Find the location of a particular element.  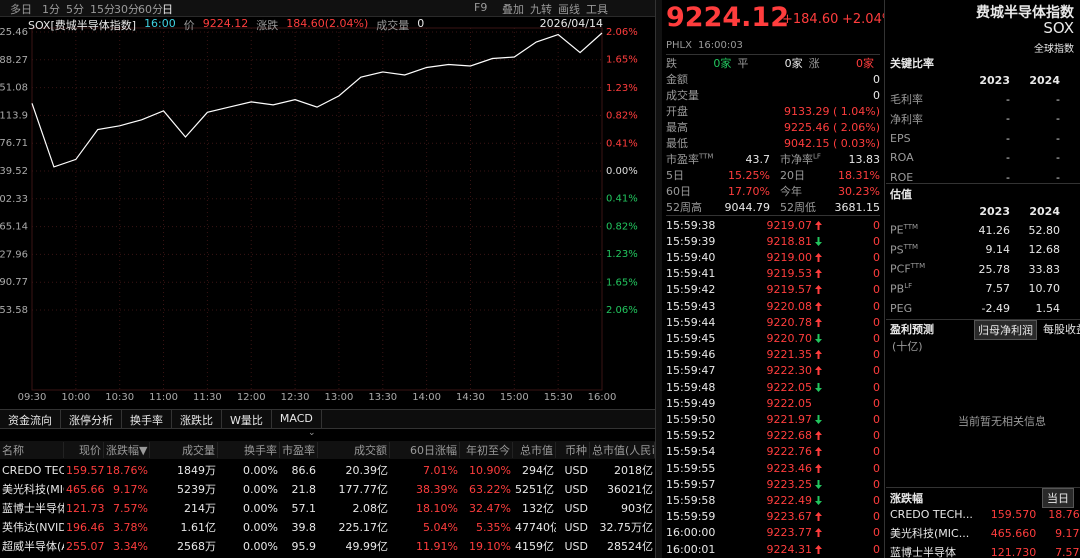

toolbar-button: 画线 is located at coordinates (569, 9).